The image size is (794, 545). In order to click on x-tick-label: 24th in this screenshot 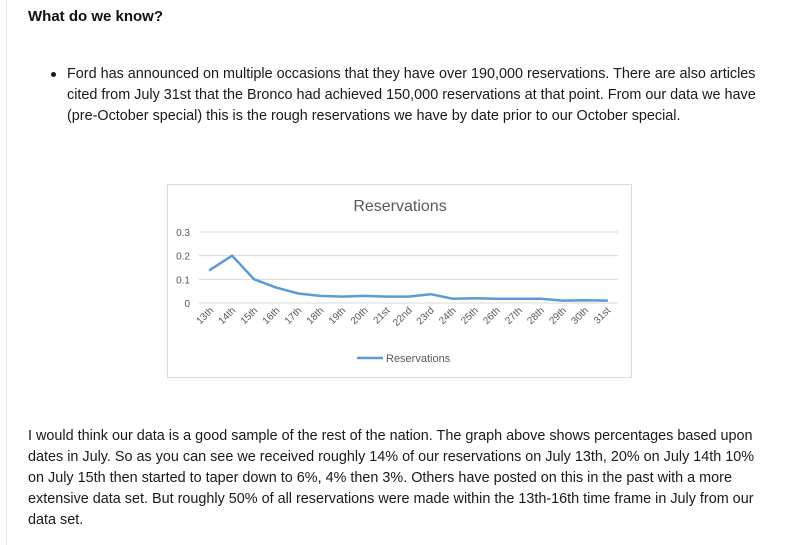, I will do `click(448, 316)`.